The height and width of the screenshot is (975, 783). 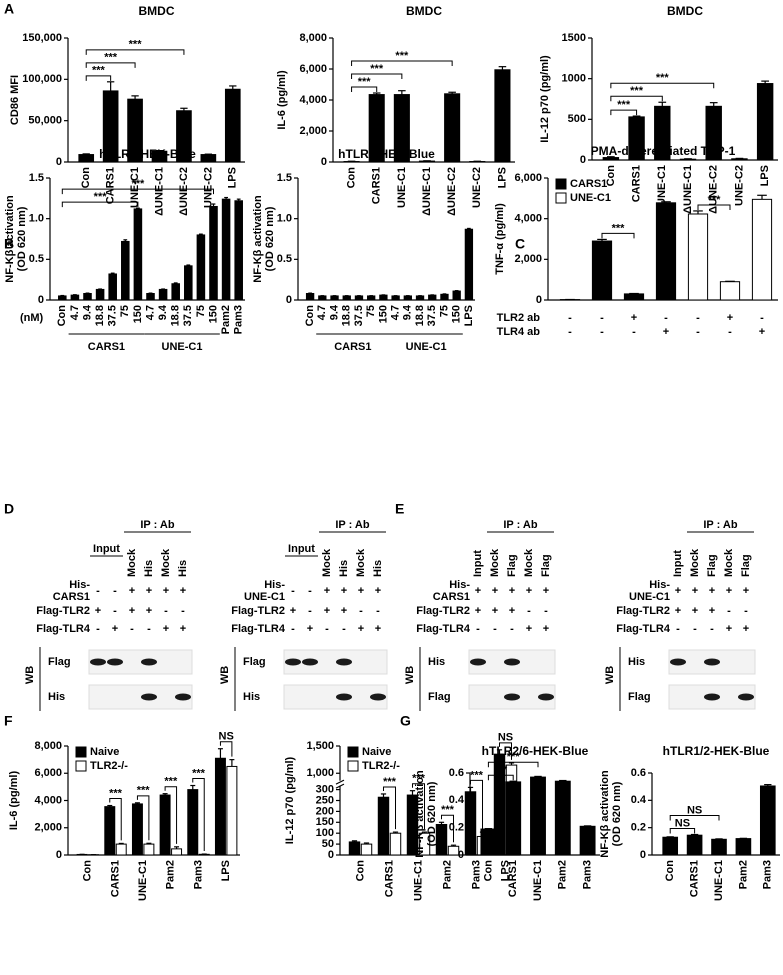 I want to click on header-label: Input, so click(x=106, y=549).